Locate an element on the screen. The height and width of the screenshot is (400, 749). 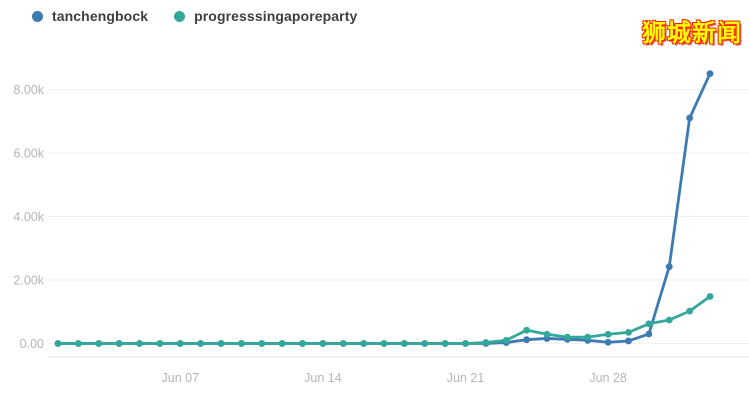
x-axis-tick-label: Jun 28 is located at coordinates (608, 378).